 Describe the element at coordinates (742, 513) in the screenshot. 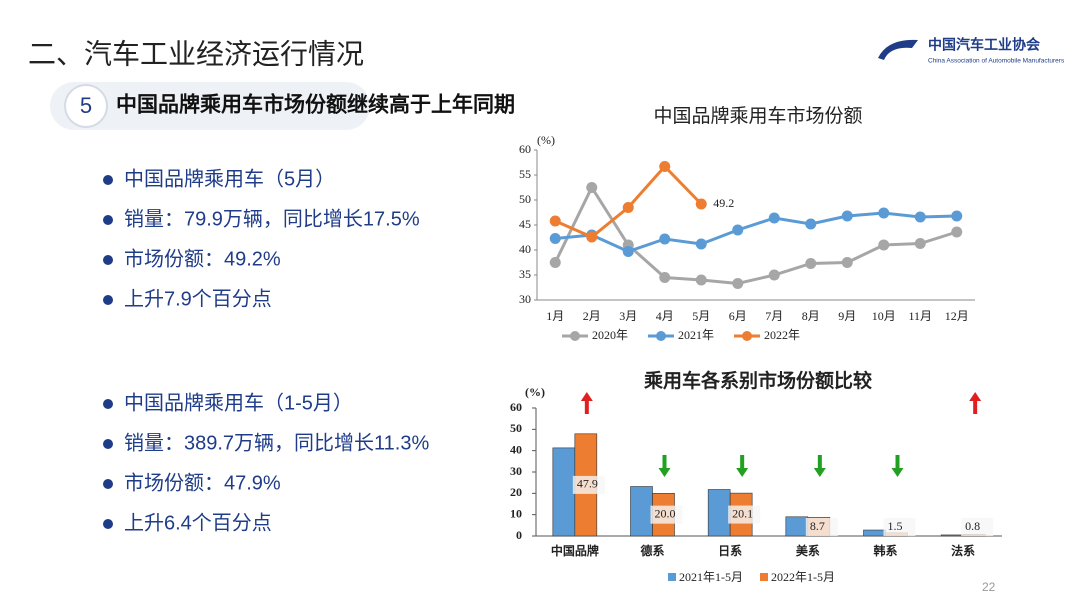

I see `data-label: 20.1` at that location.